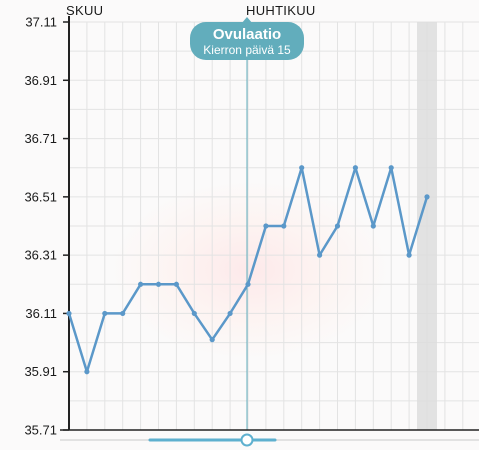 The height and width of the screenshot is (450, 479). What do you see at coordinates (40, 80) in the screenshot?
I see `y-tick-label: 36.91` at bounding box center [40, 80].